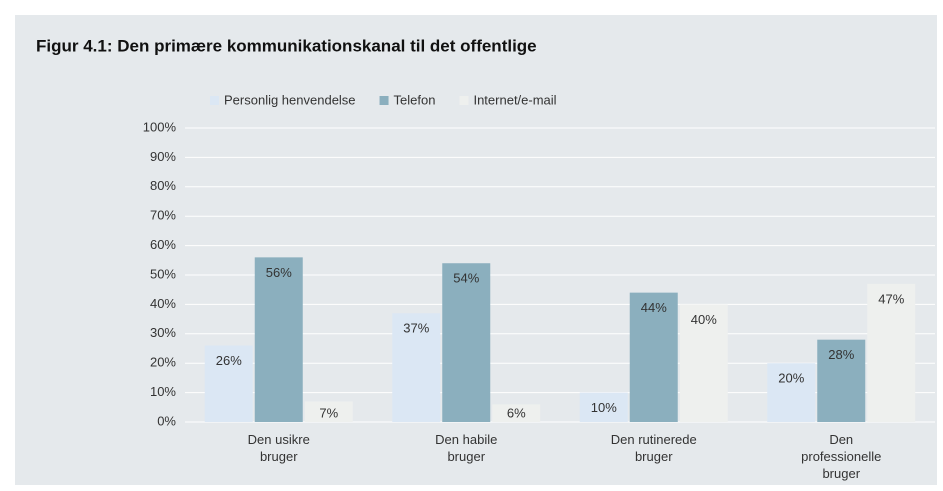  Describe the element at coordinates (416, 328) in the screenshot. I see `data-label: 37%` at that location.